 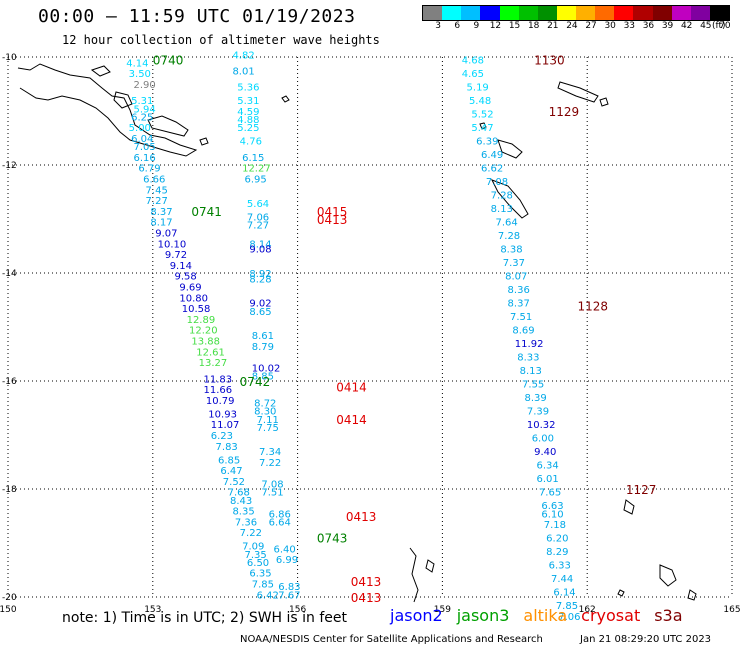 What do you see at coordinates (239, 493) in the screenshot?
I see `wave-height-value: 7.68` at bounding box center [239, 493].